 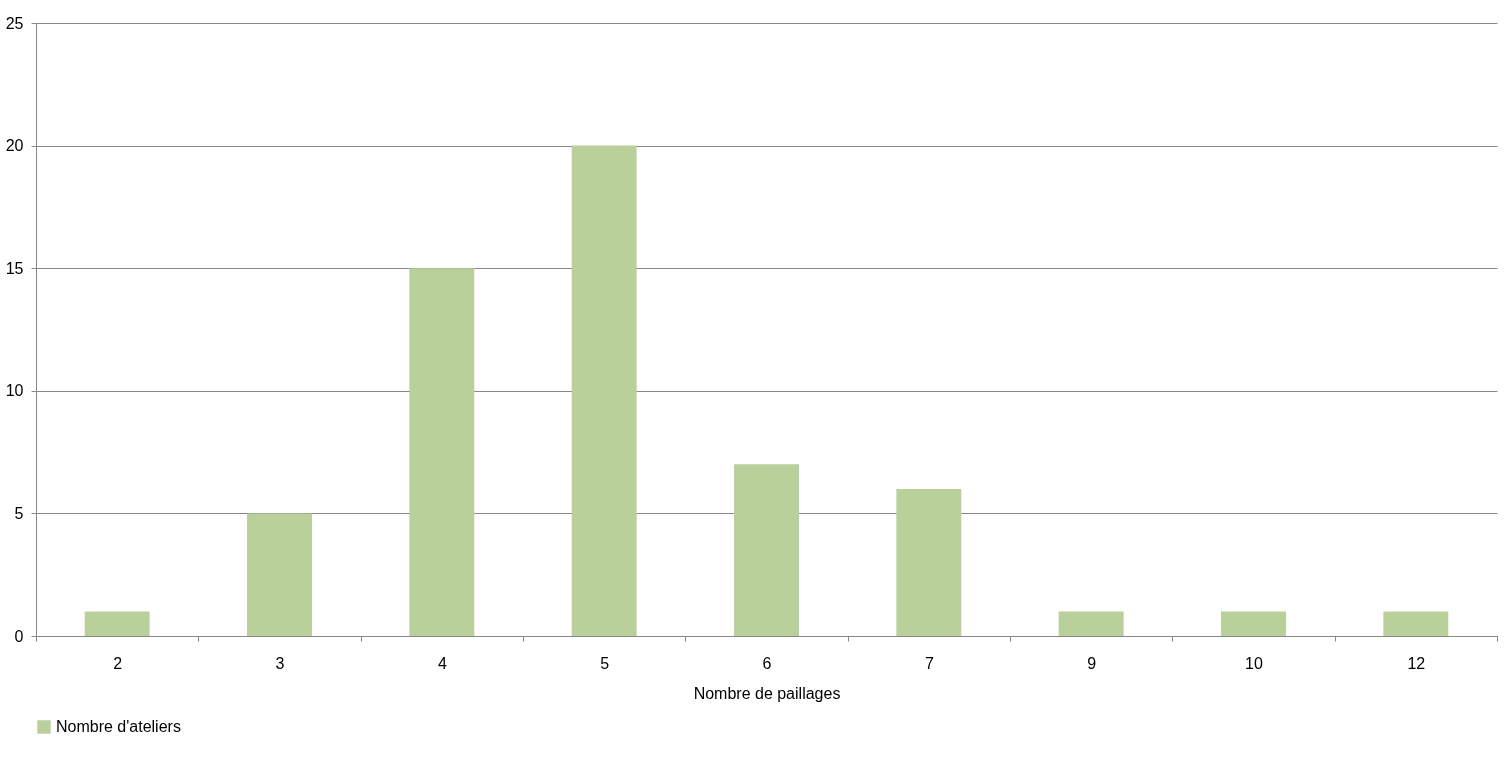 I want to click on x-tick-label: 6, so click(x=767, y=663).